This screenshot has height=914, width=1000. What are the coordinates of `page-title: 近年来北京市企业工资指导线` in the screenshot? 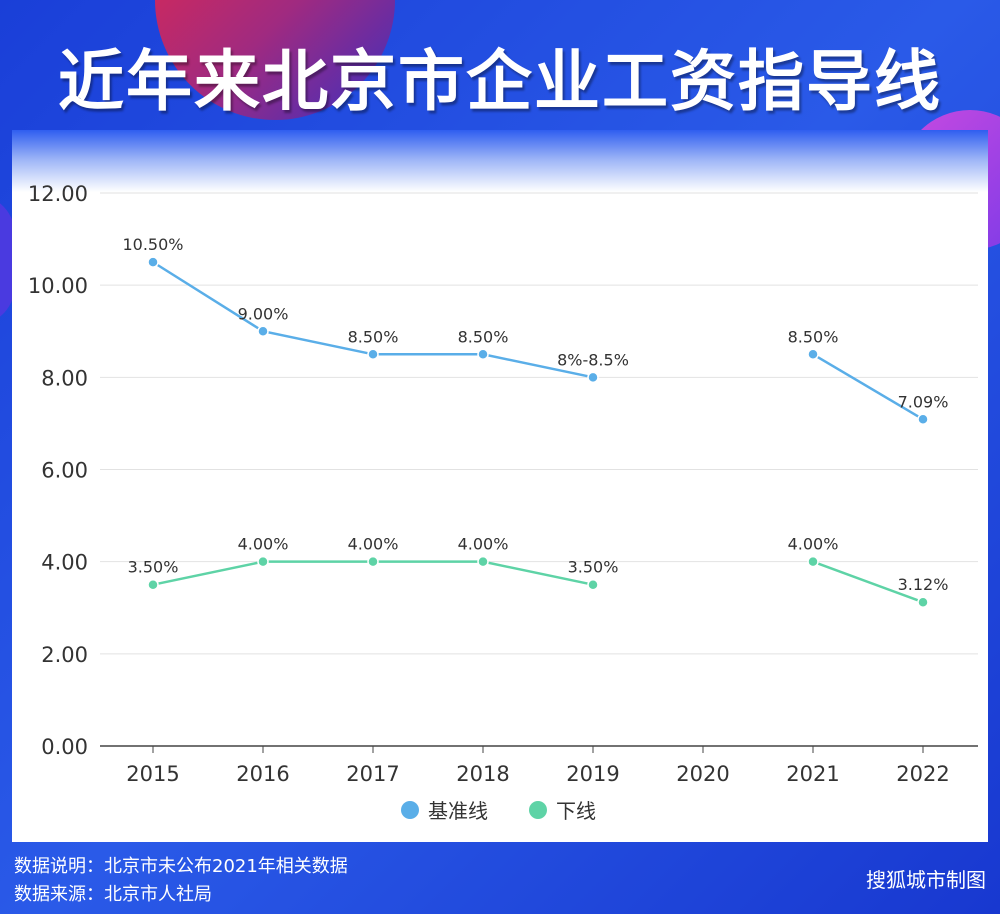 It's located at (500, 81).